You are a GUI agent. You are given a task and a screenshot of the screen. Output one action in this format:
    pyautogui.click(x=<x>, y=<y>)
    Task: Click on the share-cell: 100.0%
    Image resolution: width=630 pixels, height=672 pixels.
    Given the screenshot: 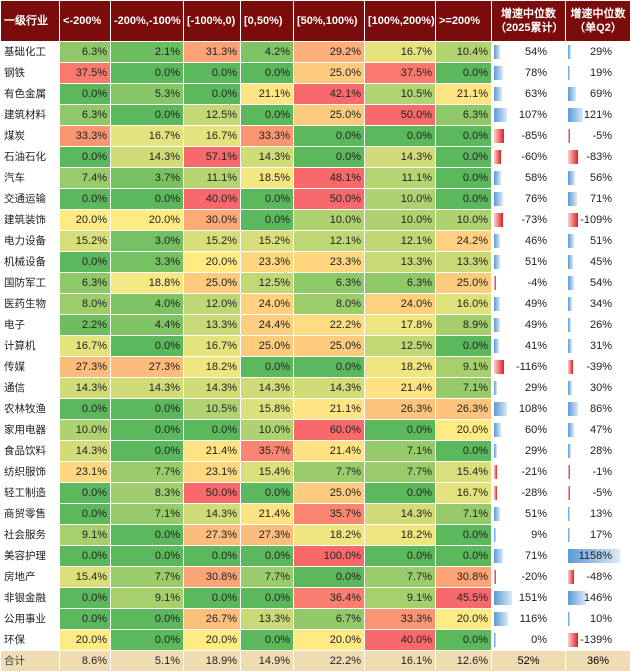 What is the action you would take?
    pyautogui.click(x=329, y=556)
    